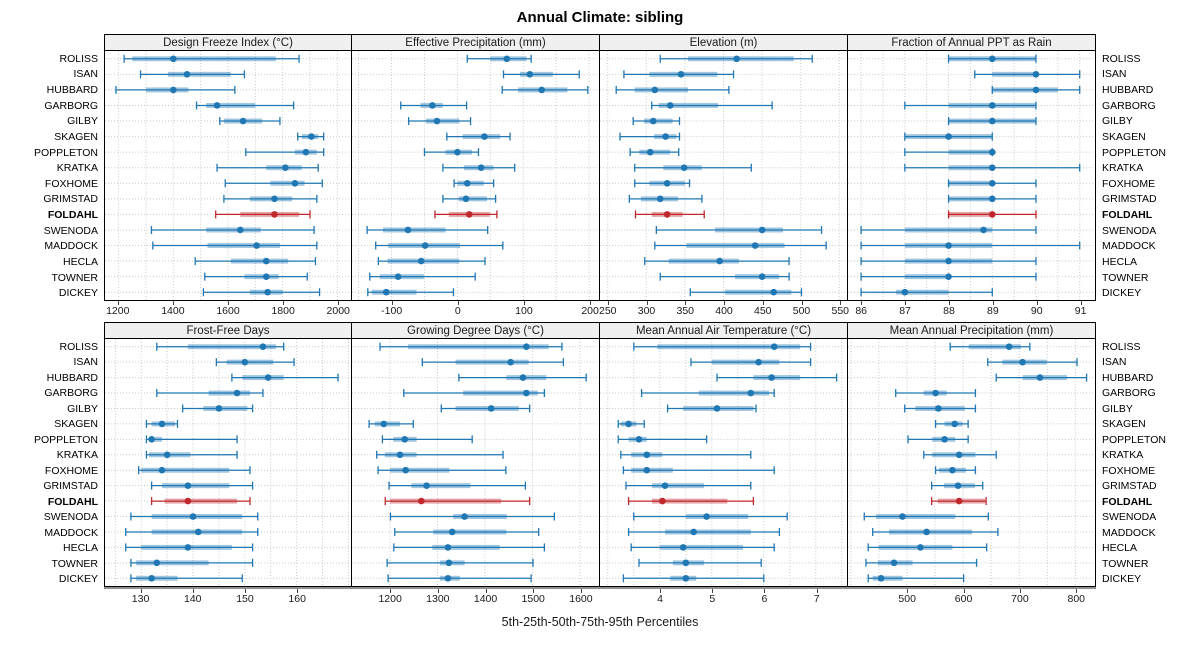  Describe the element at coordinates (724, 597) in the screenshot. I see `x-axis-mean-annual-air-temperature: 4 5 6 7` at that location.